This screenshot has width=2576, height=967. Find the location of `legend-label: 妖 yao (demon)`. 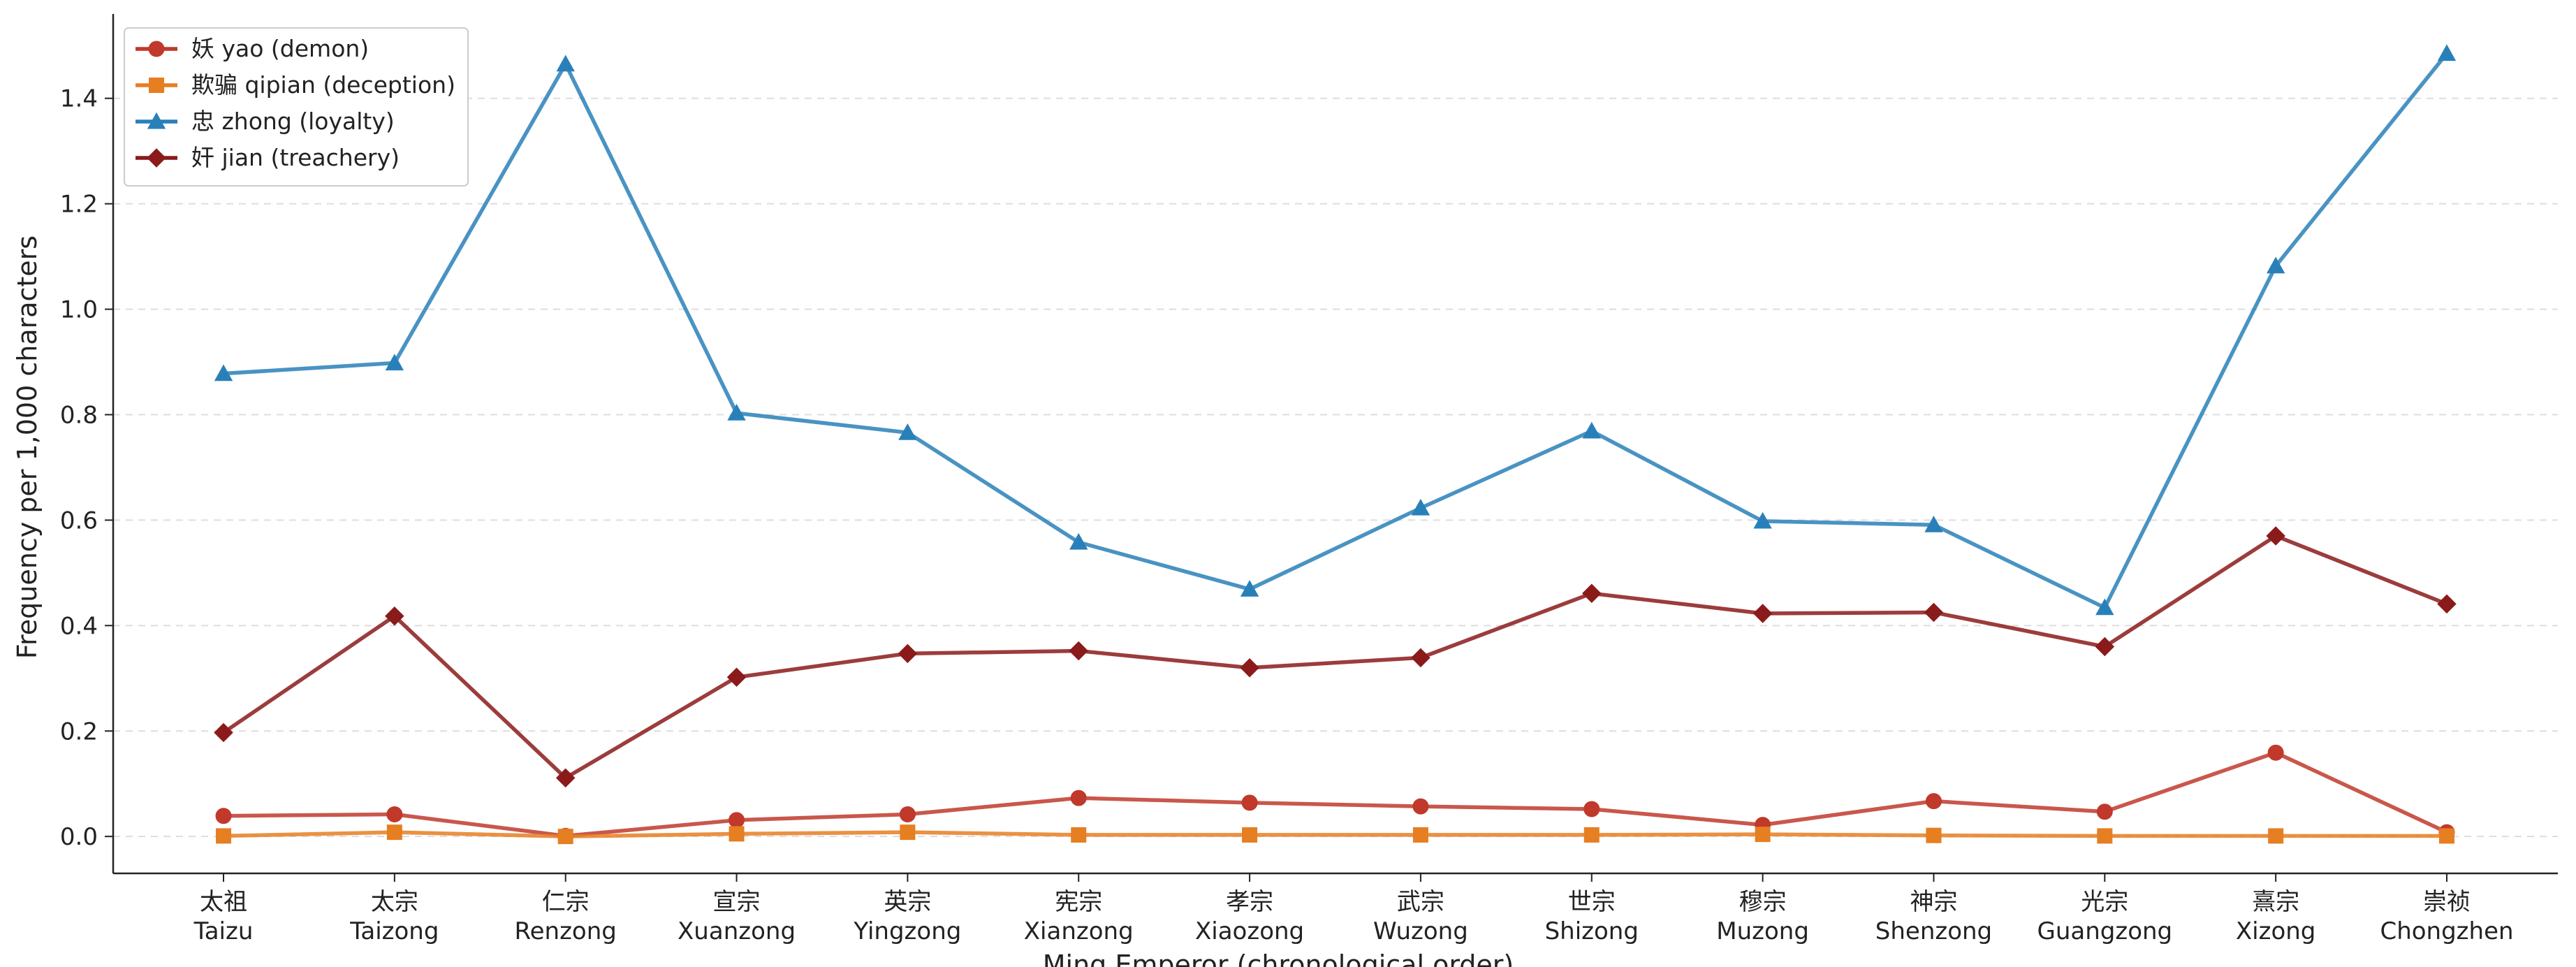

legend-label: 妖 yao (demon) is located at coordinates (280, 48).